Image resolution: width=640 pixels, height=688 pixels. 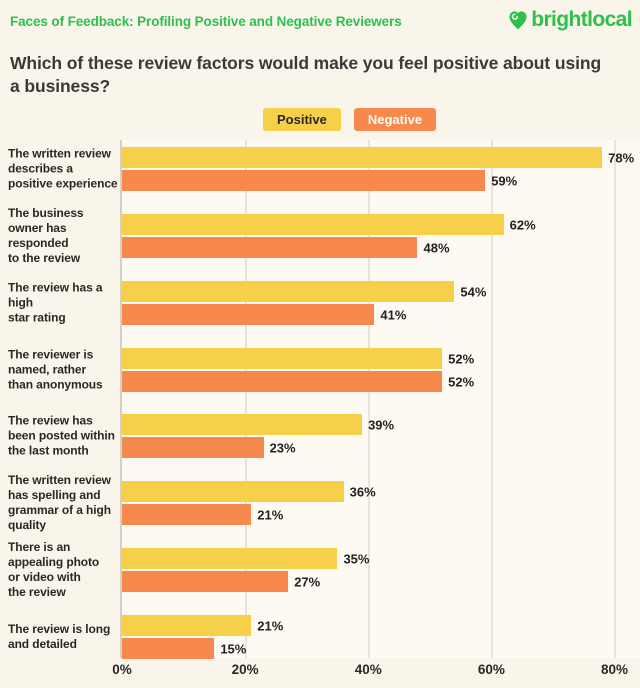 I want to click on legend-chip-negative: Negative, so click(x=395, y=119).